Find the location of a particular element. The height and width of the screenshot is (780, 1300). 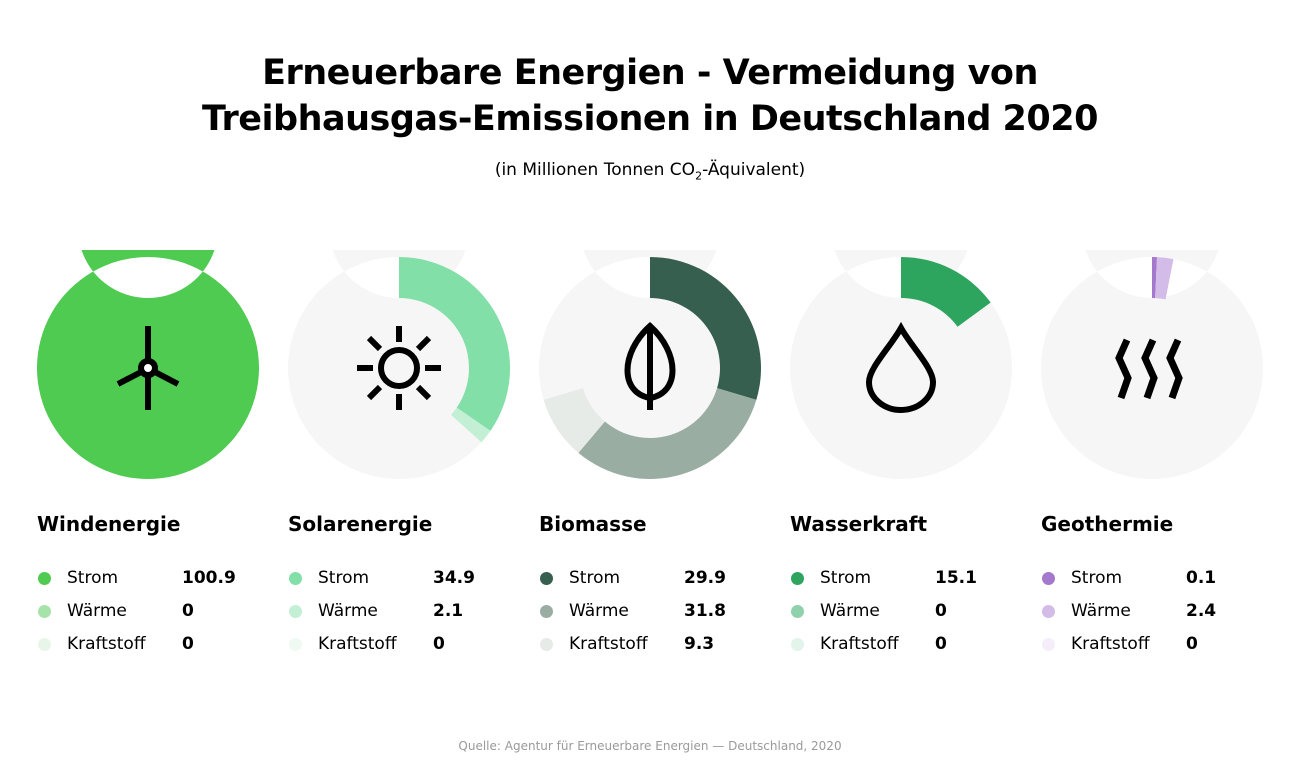

panel-title: Biomasse is located at coordinates (593, 524).